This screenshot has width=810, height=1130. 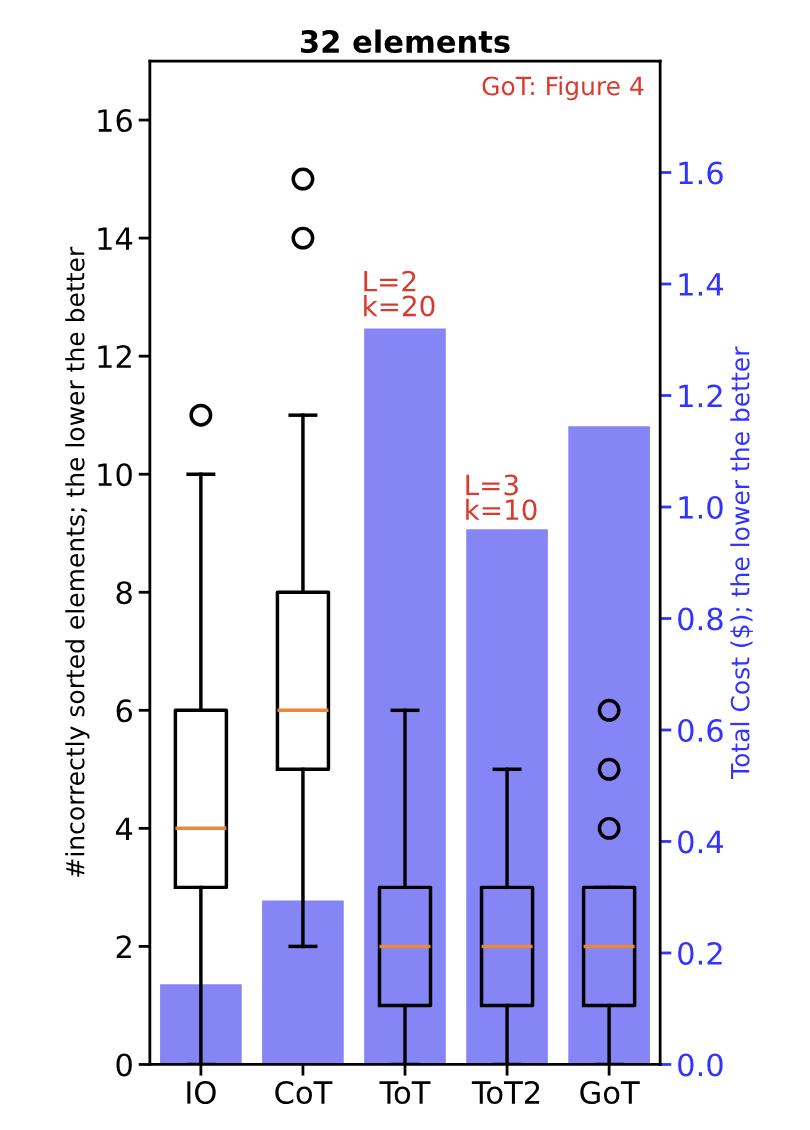 I want to click on y2-tick-label: 0.4, so click(x=700, y=842).